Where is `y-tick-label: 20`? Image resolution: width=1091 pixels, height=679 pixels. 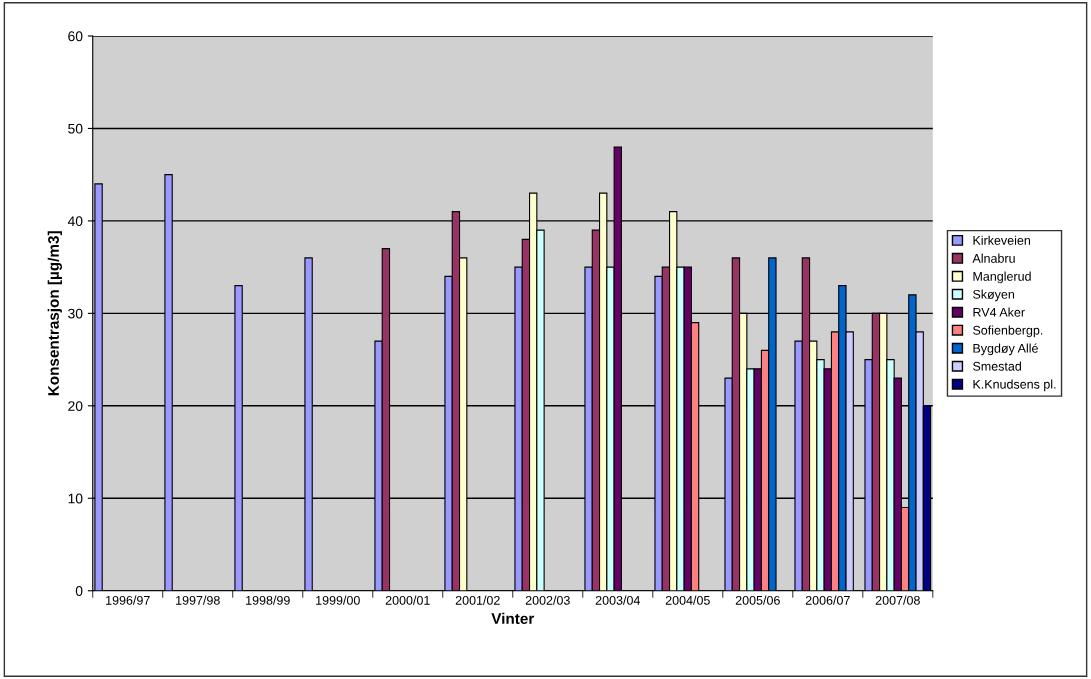
y-tick-label: 20 is located at coordinates (75, 406).